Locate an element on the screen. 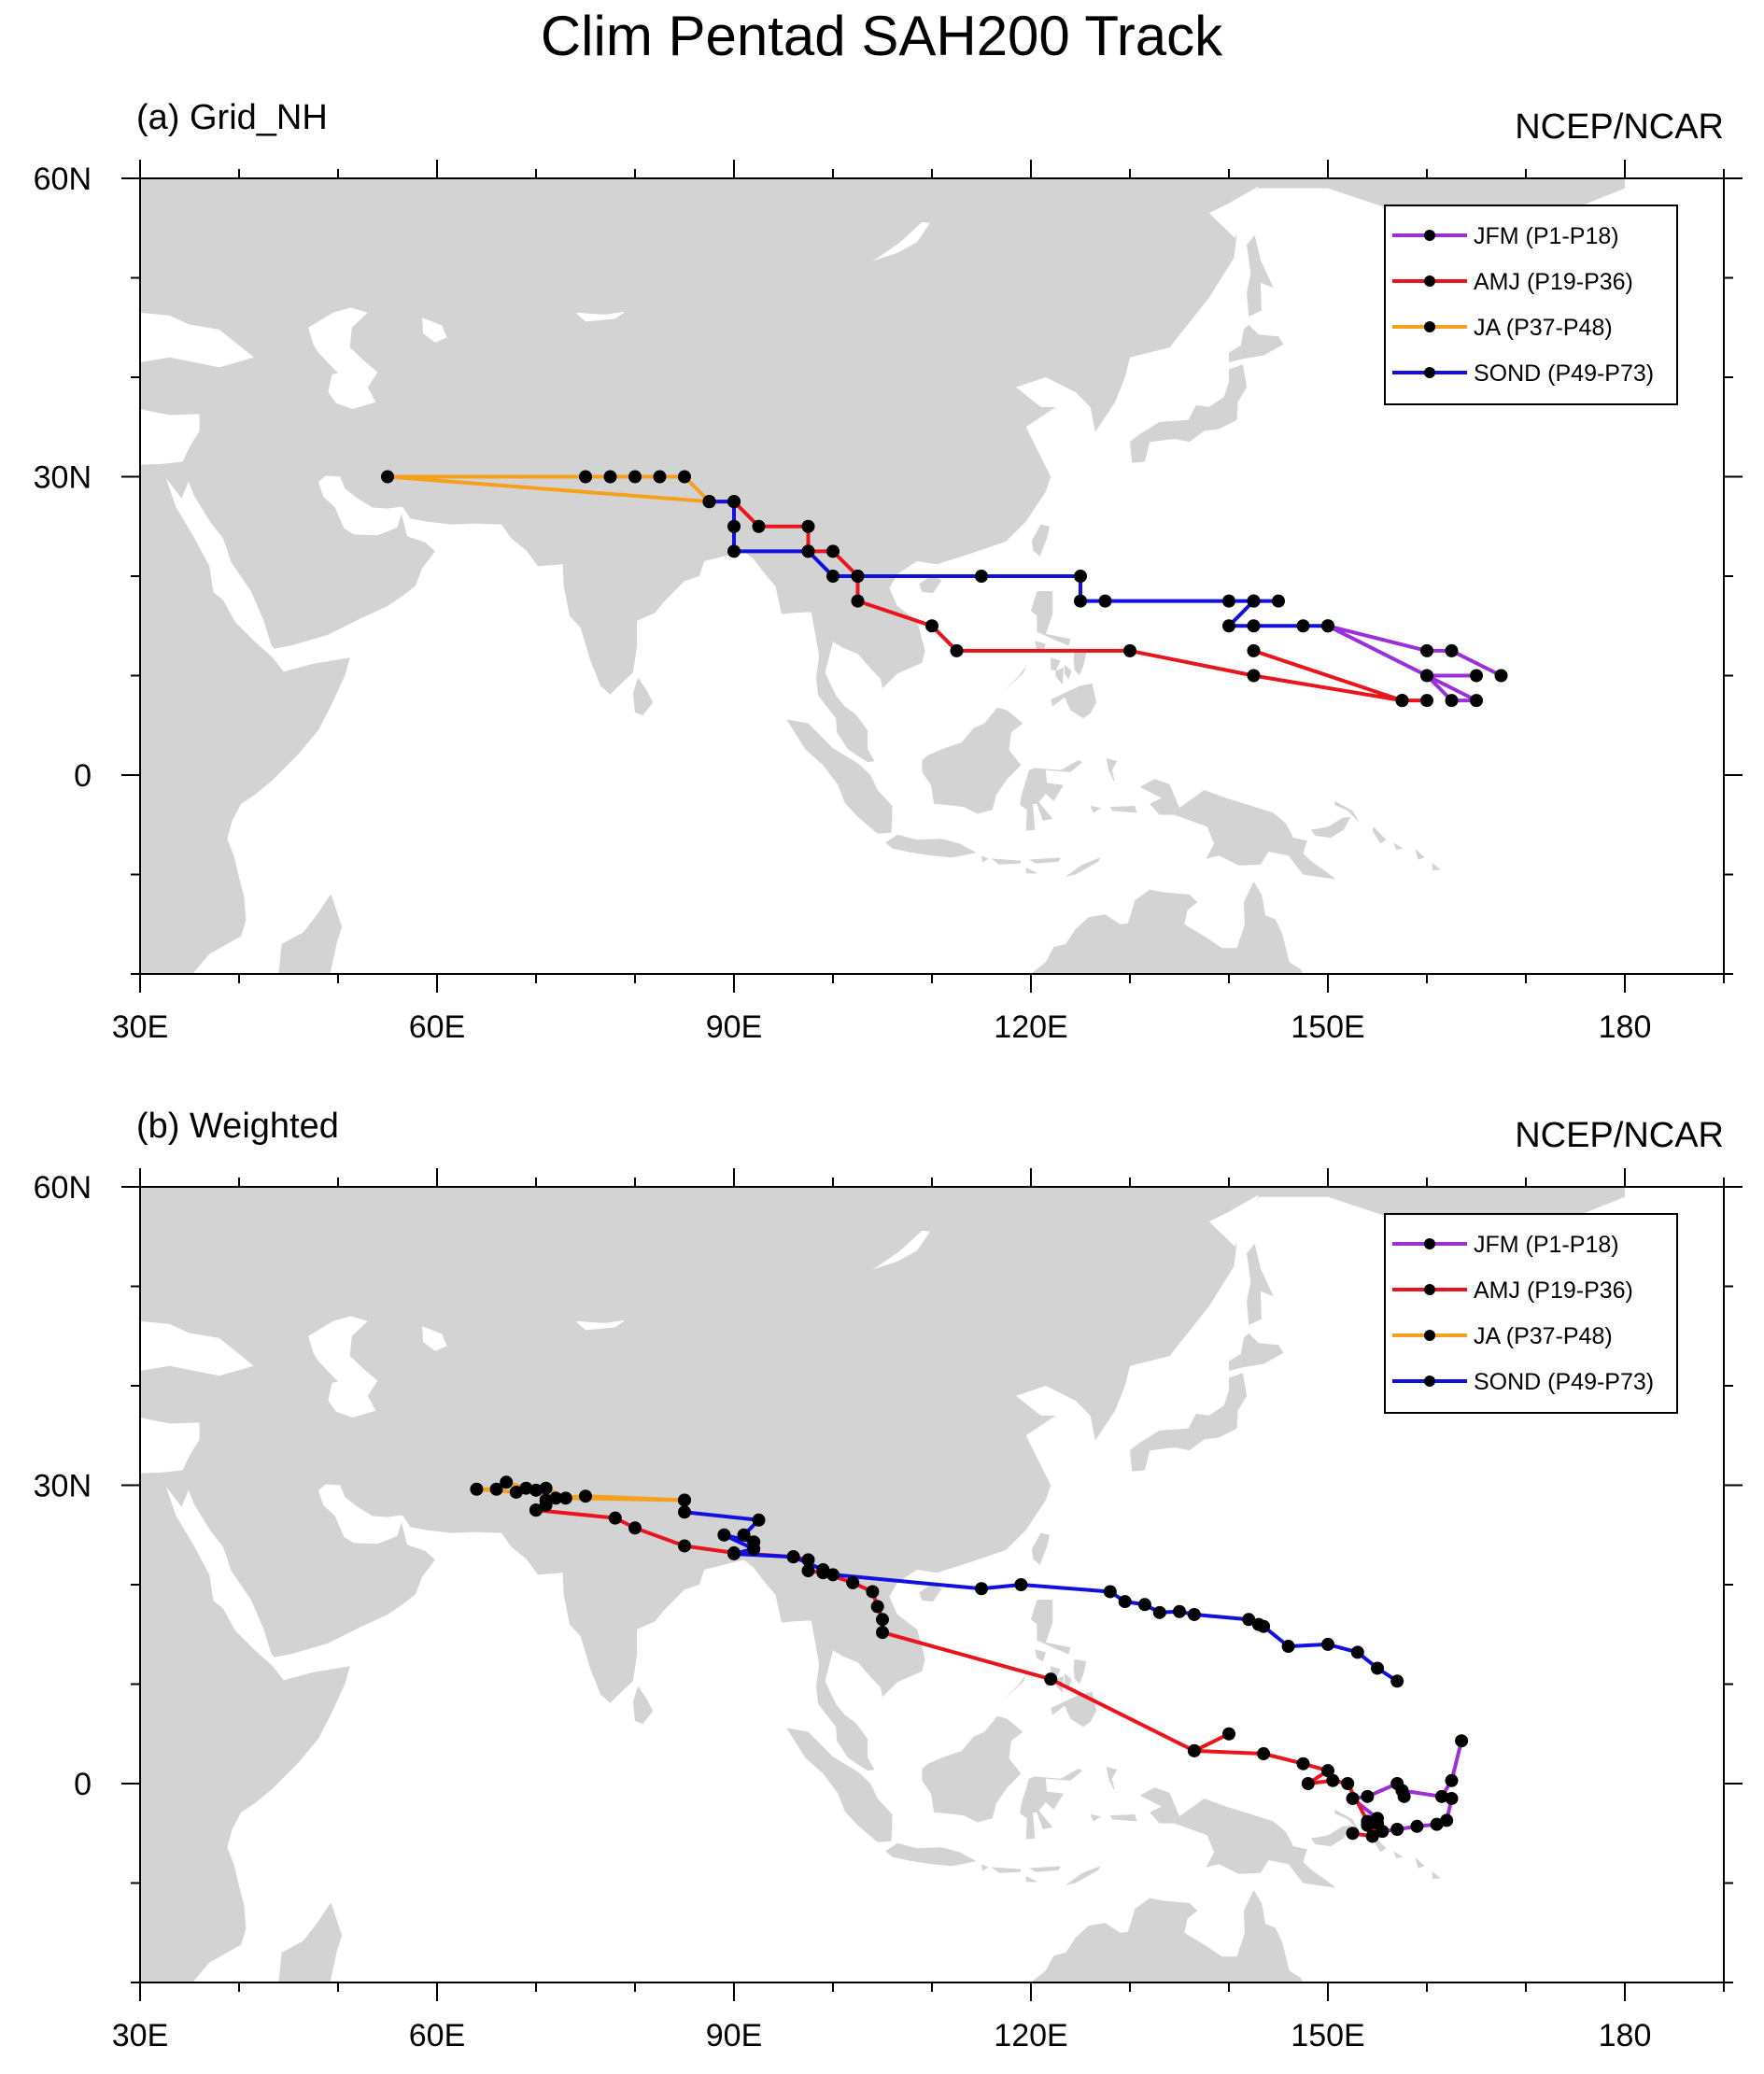 The image size is (1764, 2074). x-tick-label: 60E is located at coordinates (437, 2035).